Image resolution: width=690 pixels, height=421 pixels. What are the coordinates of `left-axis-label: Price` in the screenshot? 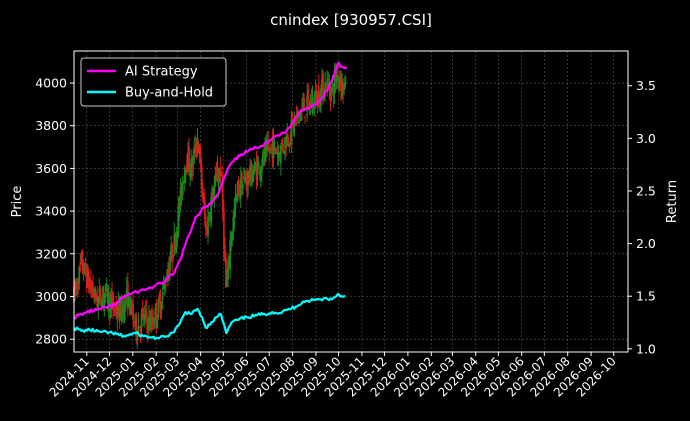 It's located at (17, 202).